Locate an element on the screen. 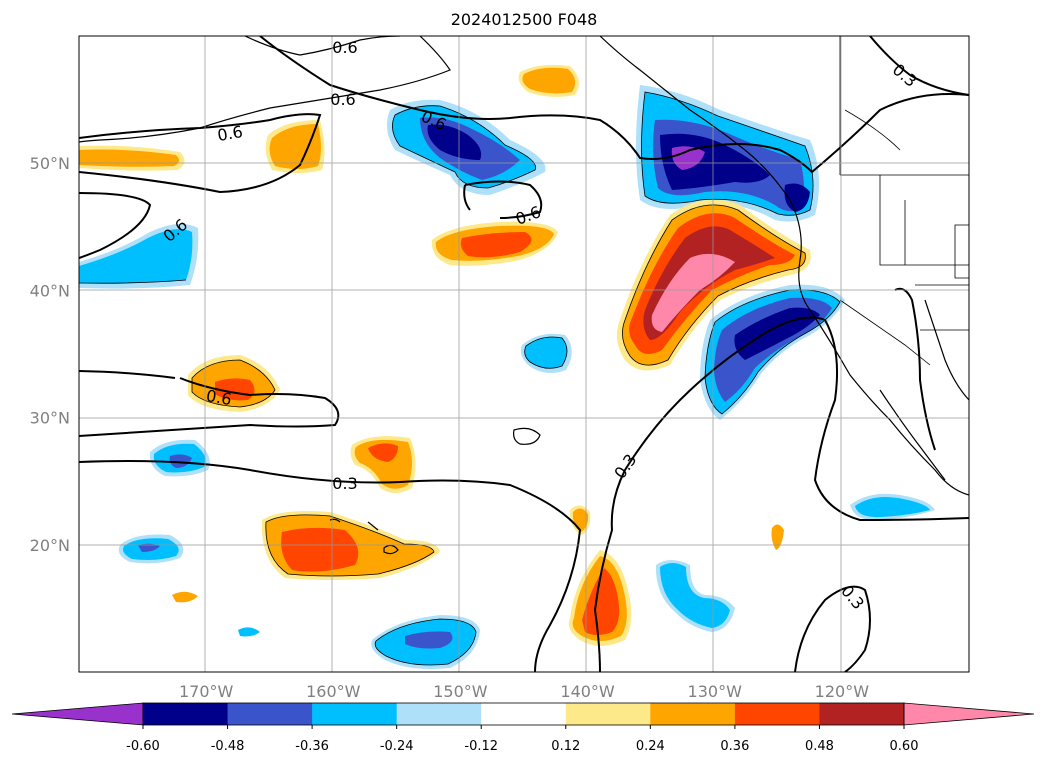 The width and height of the screenshot is (1047, 765). longitude-tick-label: 160°W is located at coordinates (333, 691).